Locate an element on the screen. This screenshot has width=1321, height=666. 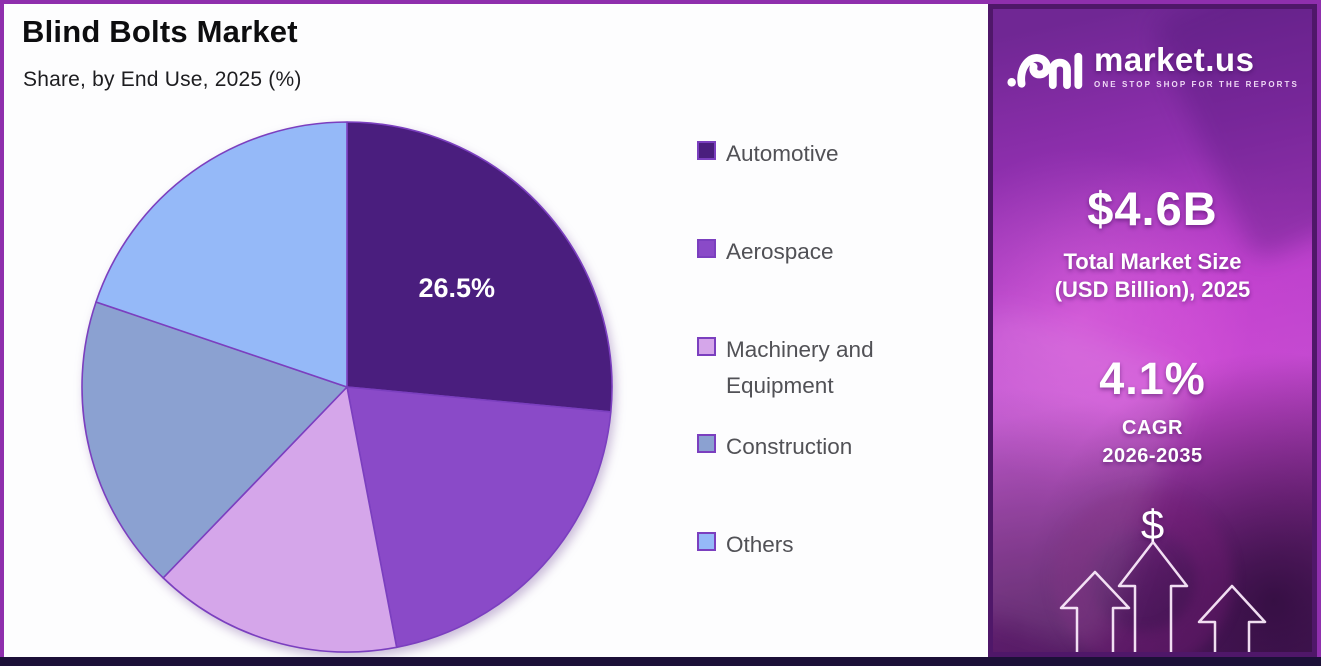
market-size-value: $4.6B is located at coordinates (1152, 208).